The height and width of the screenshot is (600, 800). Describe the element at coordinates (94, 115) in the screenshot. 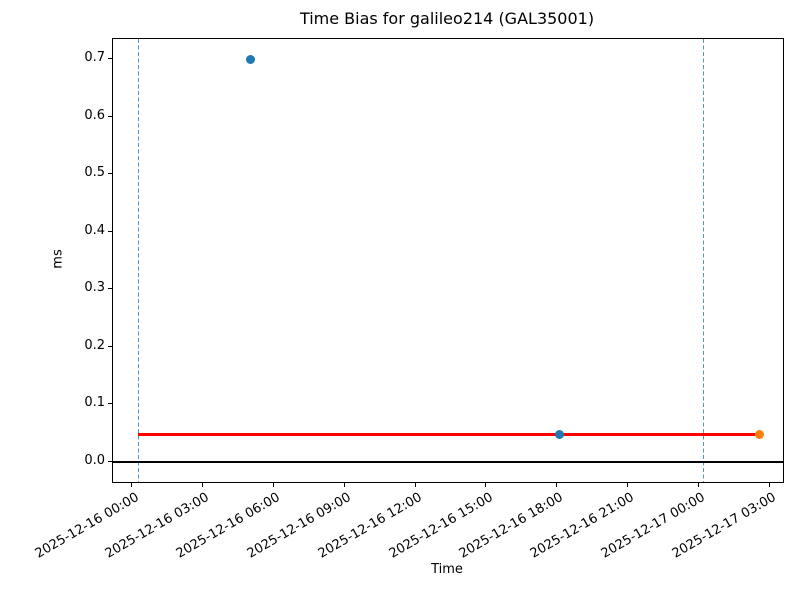

I see `y-tick-label: 0.6` at that location.